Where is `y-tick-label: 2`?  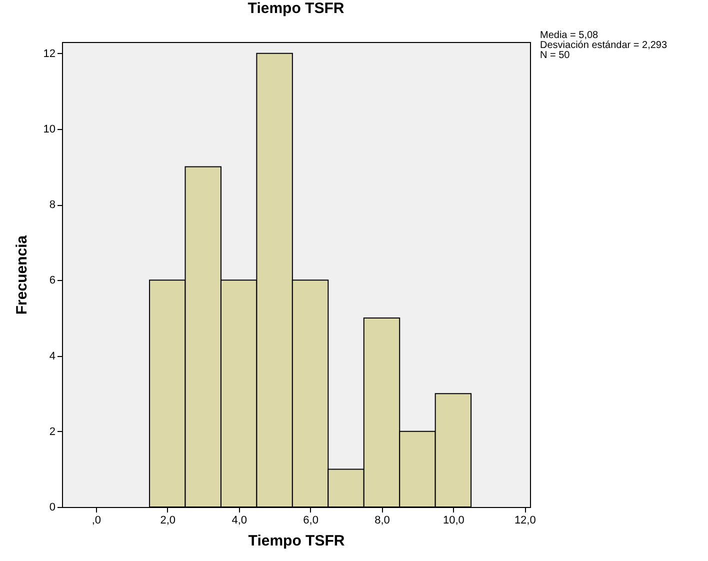 y-tick-label: 2 is located at coordinates (52, 432).